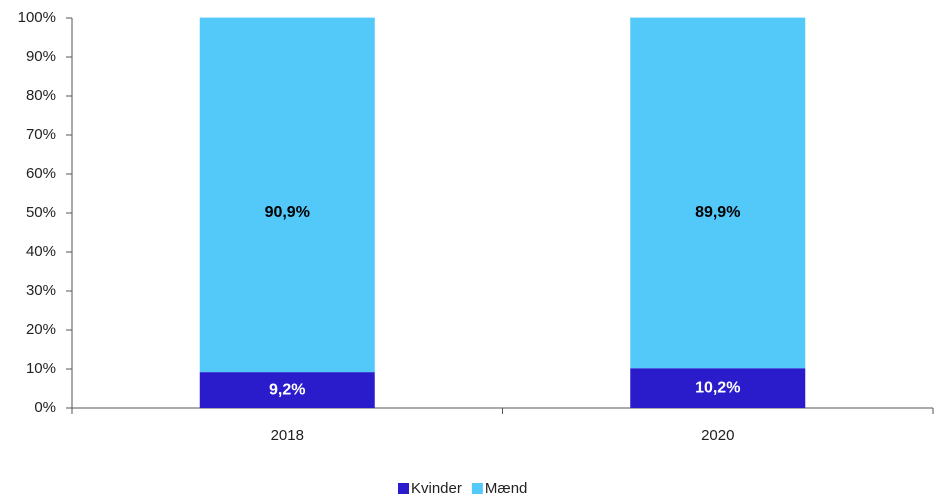  I want to click on x-tick-label: 2018, so click(287, 435).